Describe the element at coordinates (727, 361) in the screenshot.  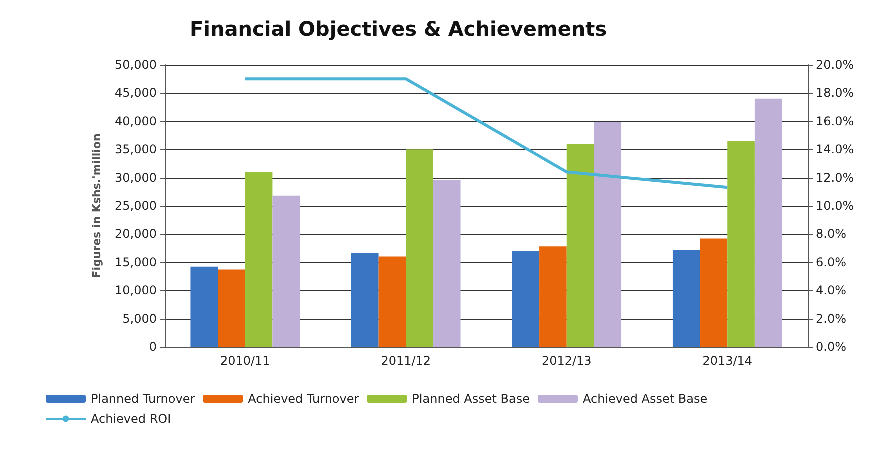
I see `x-tick-label: 2013/14` at that location.